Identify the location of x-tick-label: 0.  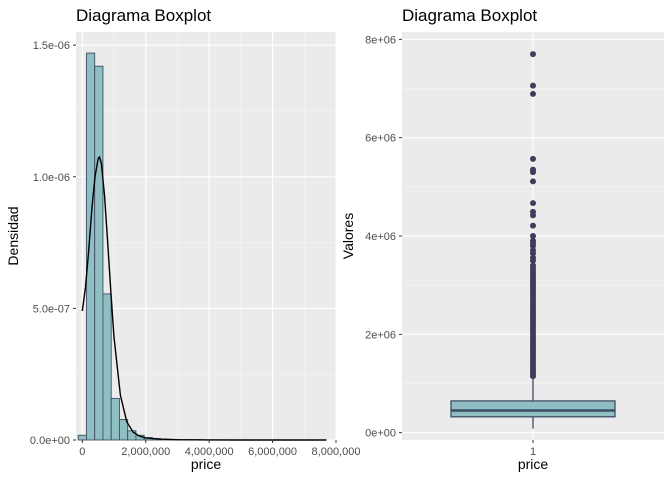
(82, 452).